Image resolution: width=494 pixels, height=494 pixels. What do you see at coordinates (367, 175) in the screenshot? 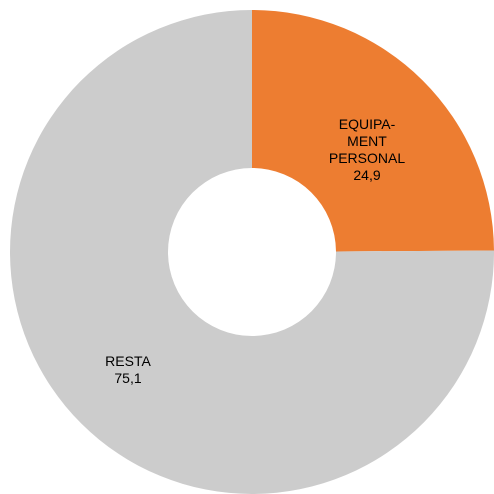
I see `value-label: 24,9` at bounding box center [367, 175].